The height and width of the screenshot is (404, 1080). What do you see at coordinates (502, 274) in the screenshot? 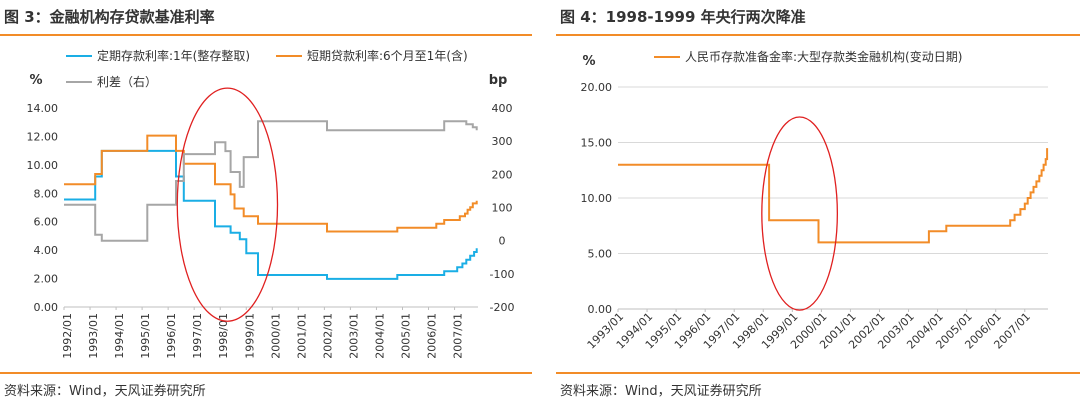
I see `y2-tick-label: -100` at bounding box center [502, 274].